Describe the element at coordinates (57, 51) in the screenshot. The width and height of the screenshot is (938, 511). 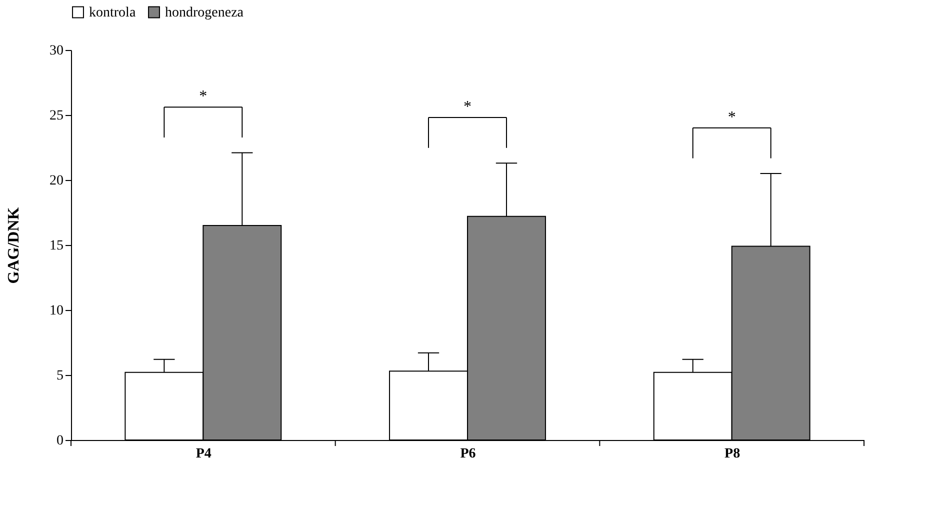
I see `y-tick-label: 30` at that location.